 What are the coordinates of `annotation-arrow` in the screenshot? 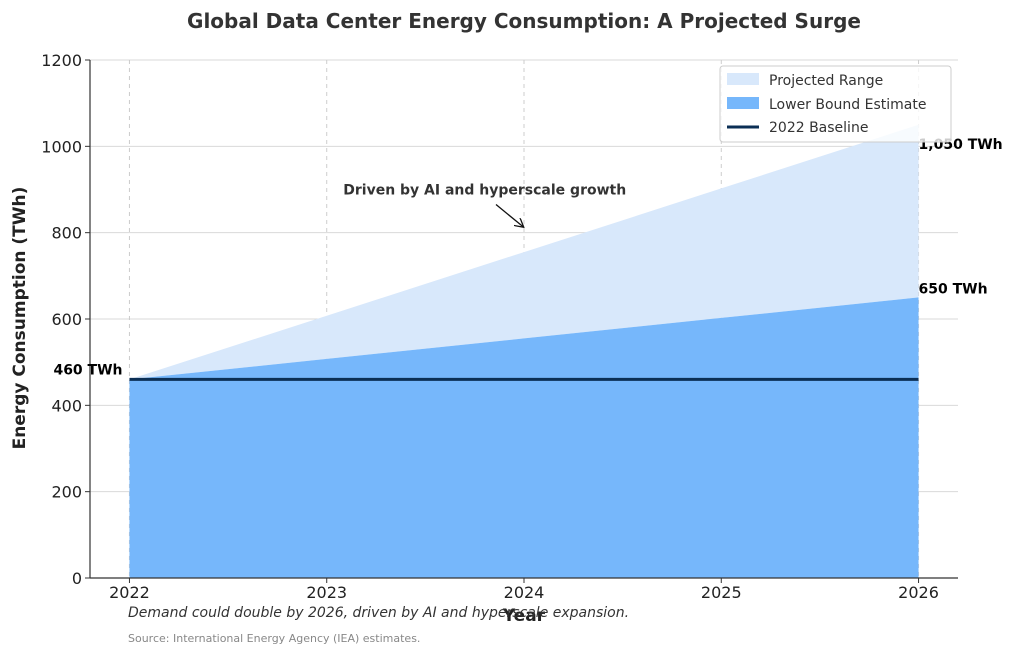 It's located at (509, 215).